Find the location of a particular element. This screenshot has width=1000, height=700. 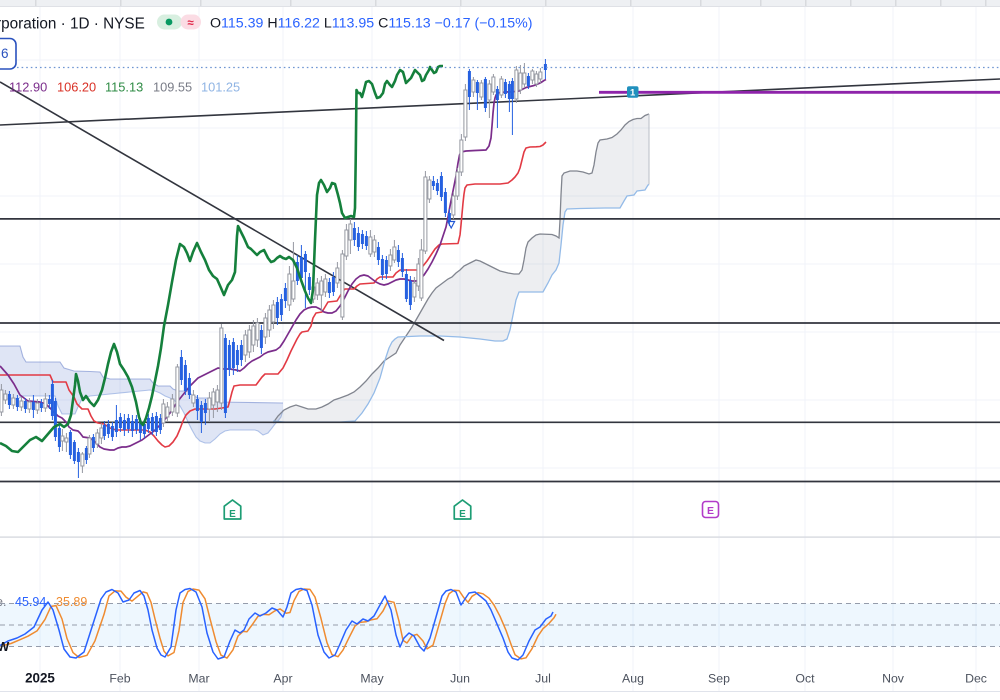

svg-text: Aug is located at coordinates (633, 679).